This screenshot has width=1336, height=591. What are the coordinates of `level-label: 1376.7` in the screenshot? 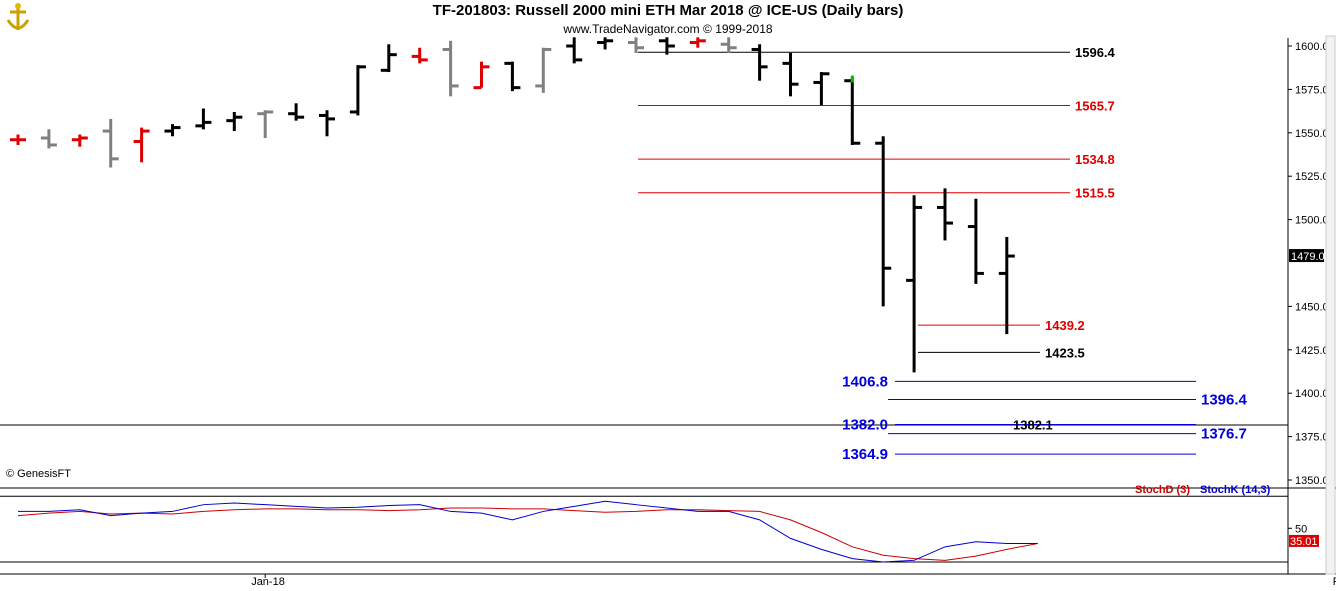 It's located at (1224, 434).